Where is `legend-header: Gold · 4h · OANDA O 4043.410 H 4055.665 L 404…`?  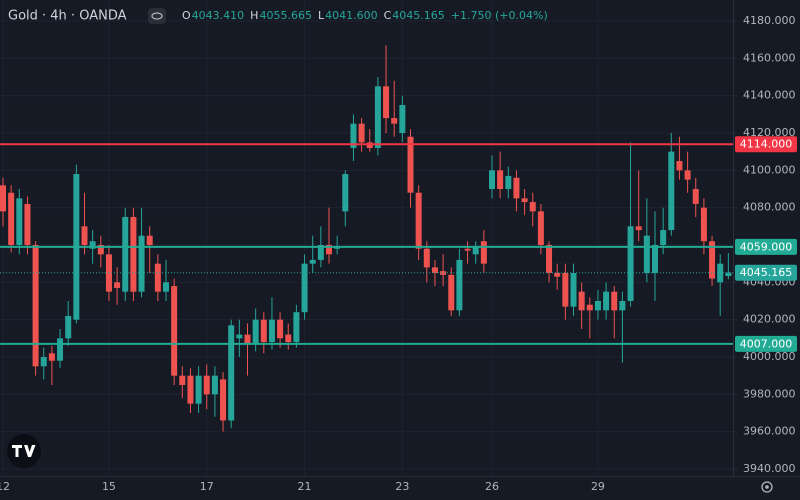 legend-header: Gold · 4h · OANDA O 4043.410 H 4055.665 L 404… is located at coordinates (278, 16).